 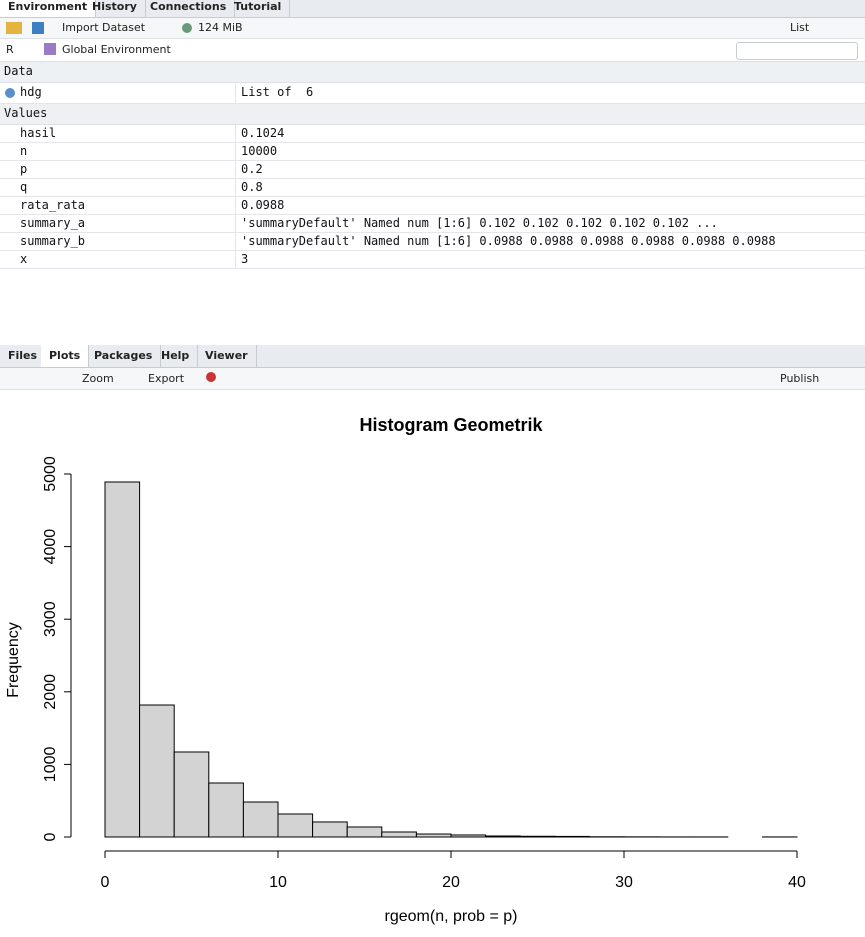 What do you see at coordinates (432, 72) in the screenshot?
I see `section-header: Data` at bounding box center [432, 72].